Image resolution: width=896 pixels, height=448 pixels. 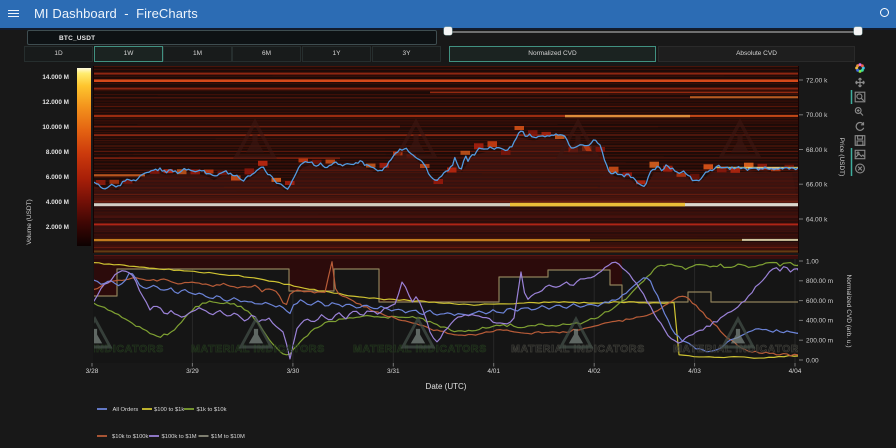 What do you see at coordinates (57, 177) in the screenshot?
I see `svg-text: 6.000 M` at bounding box center [57, 177].